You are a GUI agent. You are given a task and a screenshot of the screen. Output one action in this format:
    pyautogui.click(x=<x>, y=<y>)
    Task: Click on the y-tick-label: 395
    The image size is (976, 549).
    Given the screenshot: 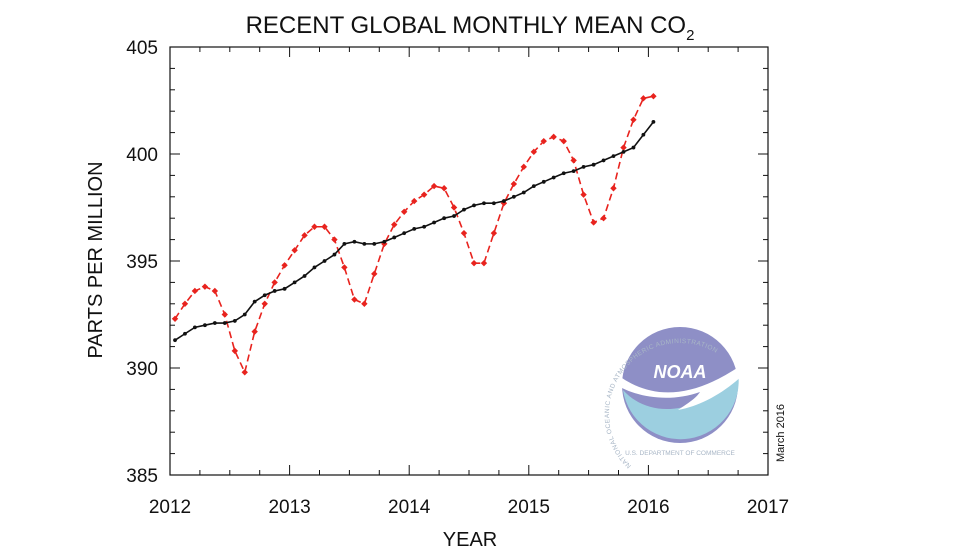 What is the action you would take?
    pyautogui.click(x=142, y=262)
    